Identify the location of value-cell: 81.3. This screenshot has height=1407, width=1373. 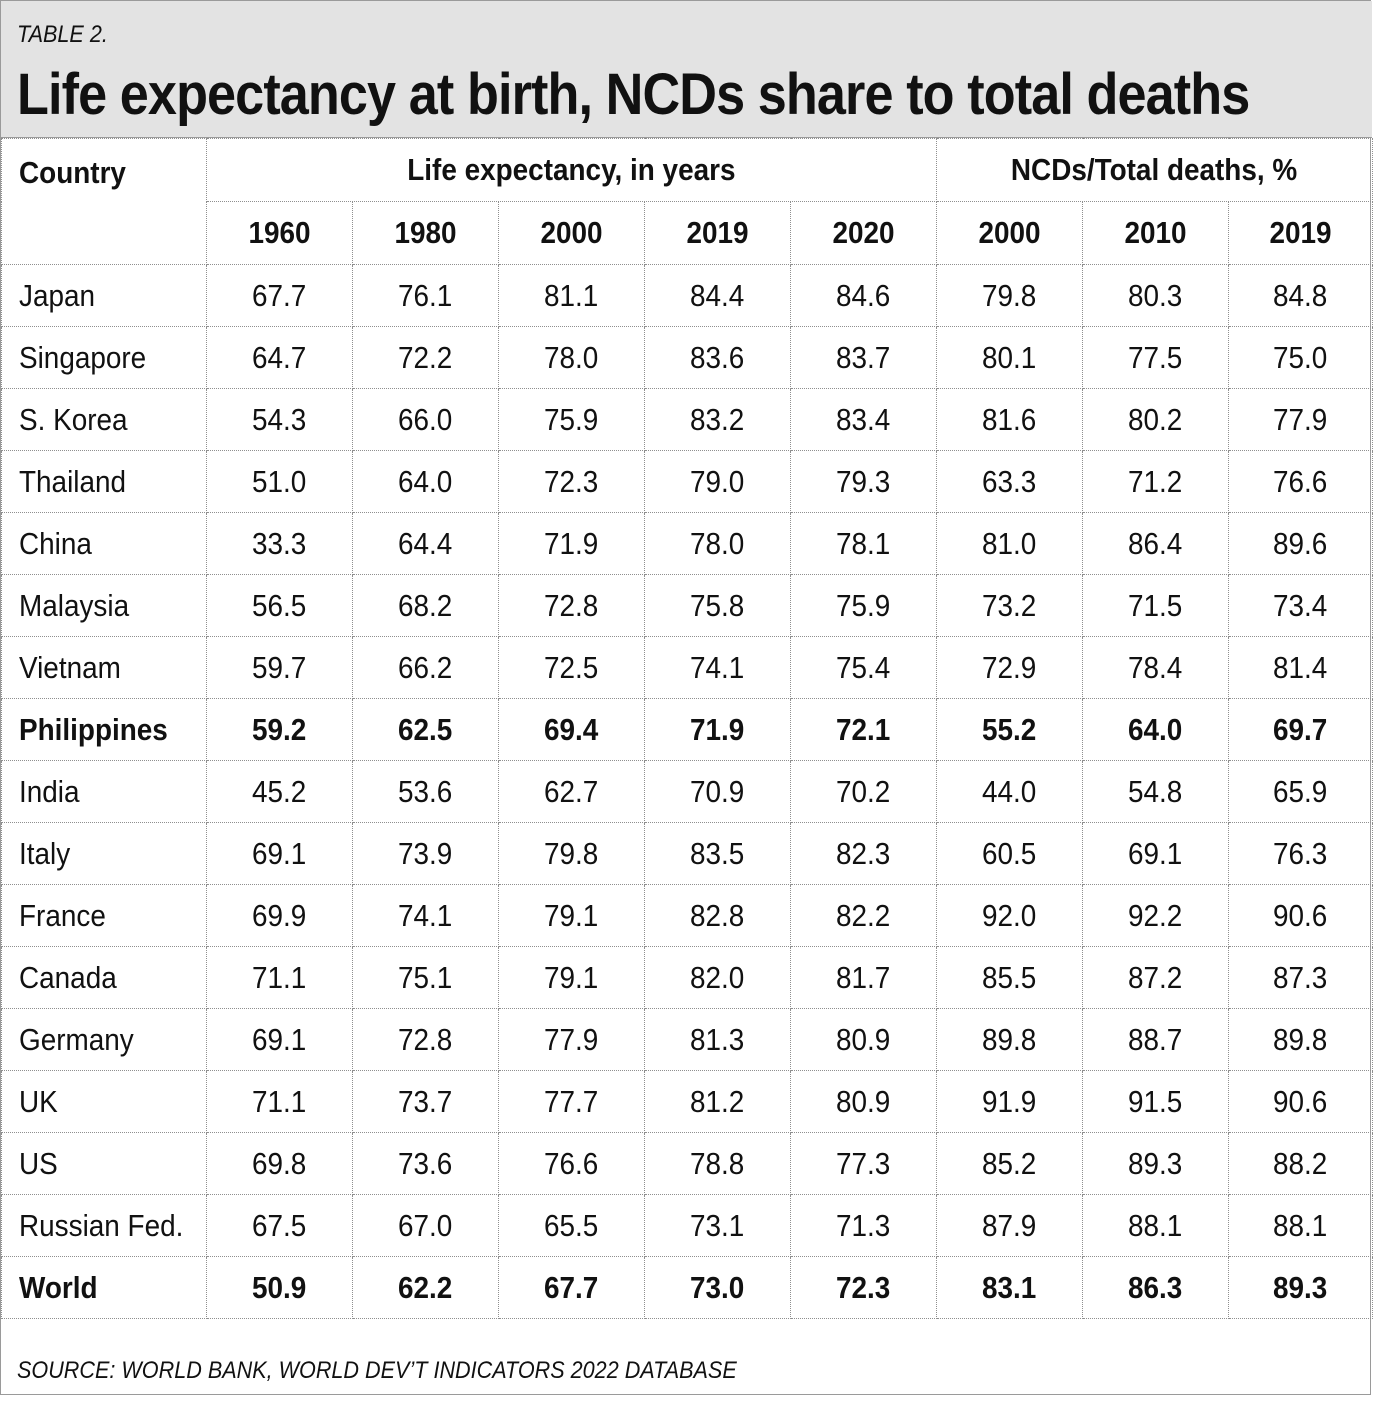
(717, 1039).